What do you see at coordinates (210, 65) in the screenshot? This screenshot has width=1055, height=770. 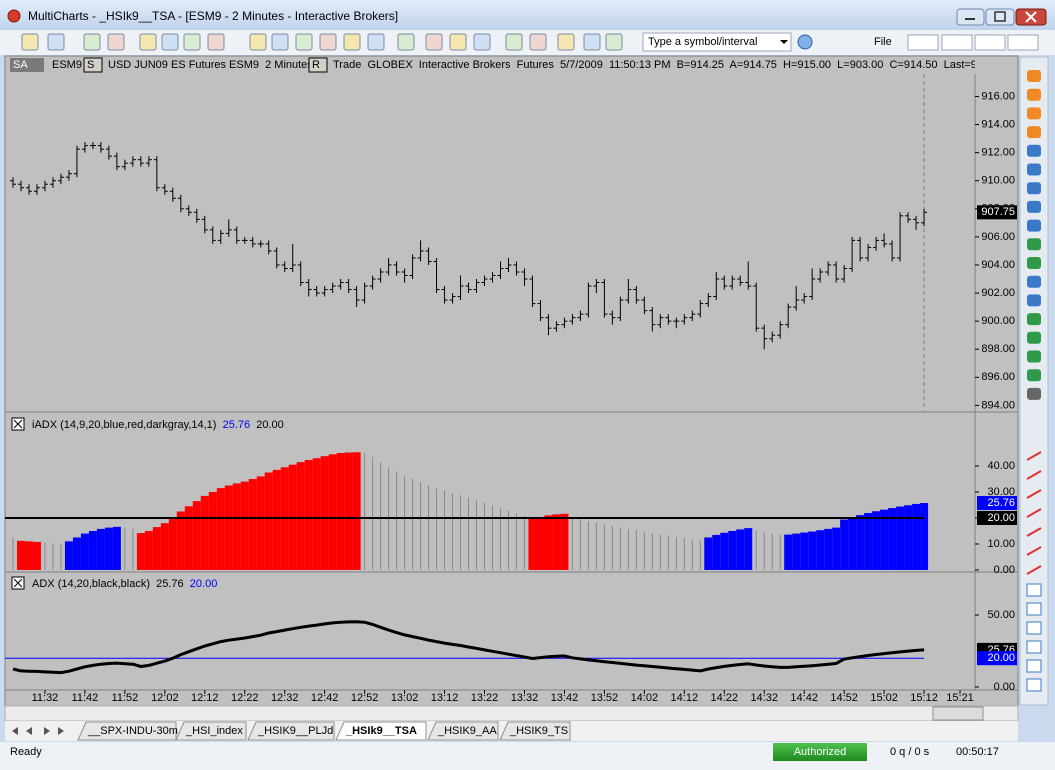 I see `symbol-description: USD JUN09 ES Futures ESM9 2 Minutes` at bounding box center [210, 65].